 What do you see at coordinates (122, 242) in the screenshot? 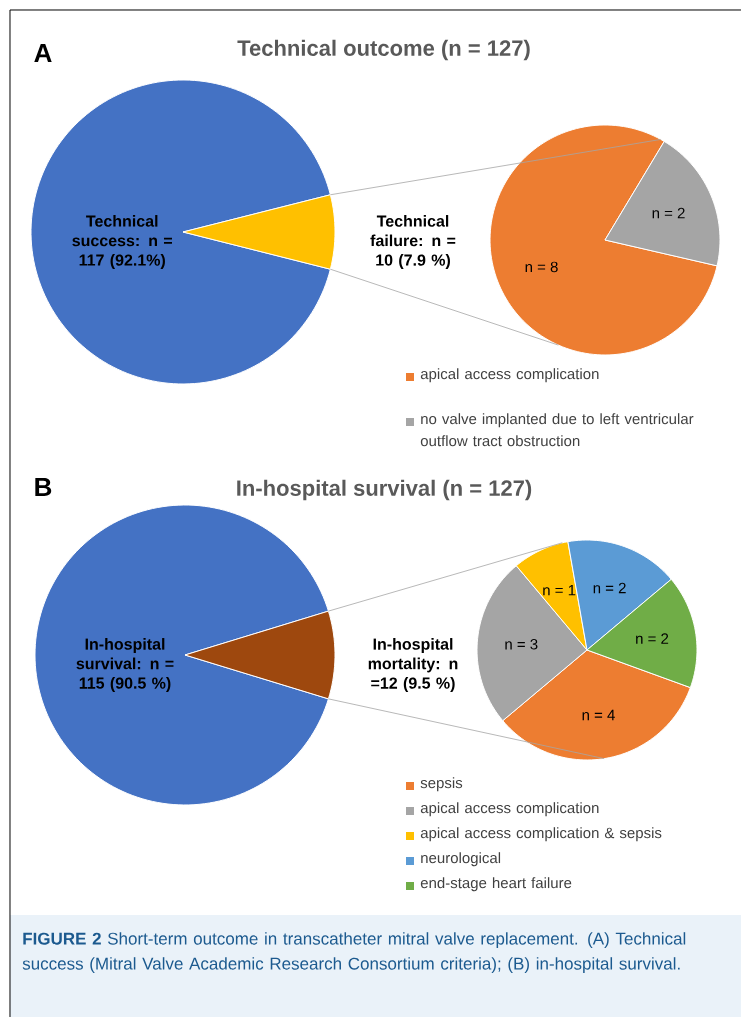
I see `slice-label: Technical success: n = 117 (92.1%)` at bounding box center [122, 242].